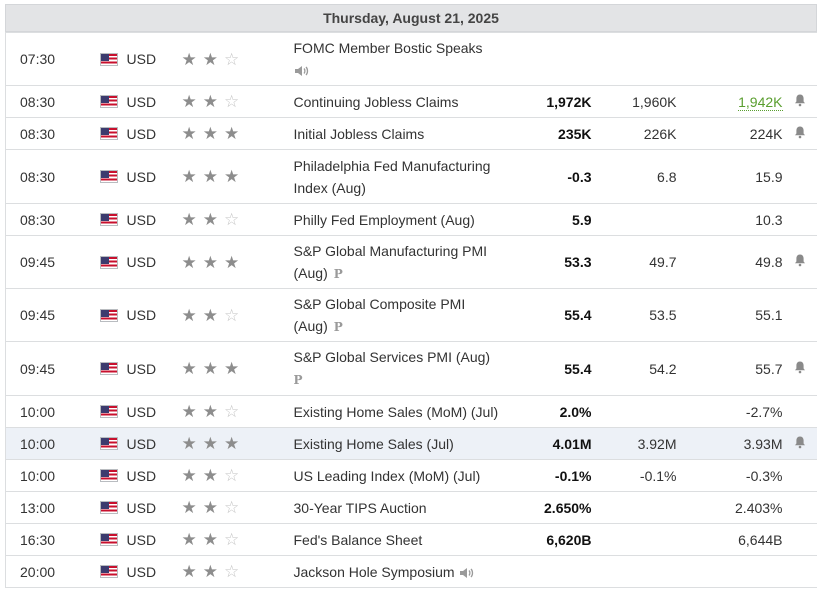 Image resolution: width=817 pixels, height=590 pixels. I want to click on event-name-text: Initial Jobless Claims, so click(359, 133).